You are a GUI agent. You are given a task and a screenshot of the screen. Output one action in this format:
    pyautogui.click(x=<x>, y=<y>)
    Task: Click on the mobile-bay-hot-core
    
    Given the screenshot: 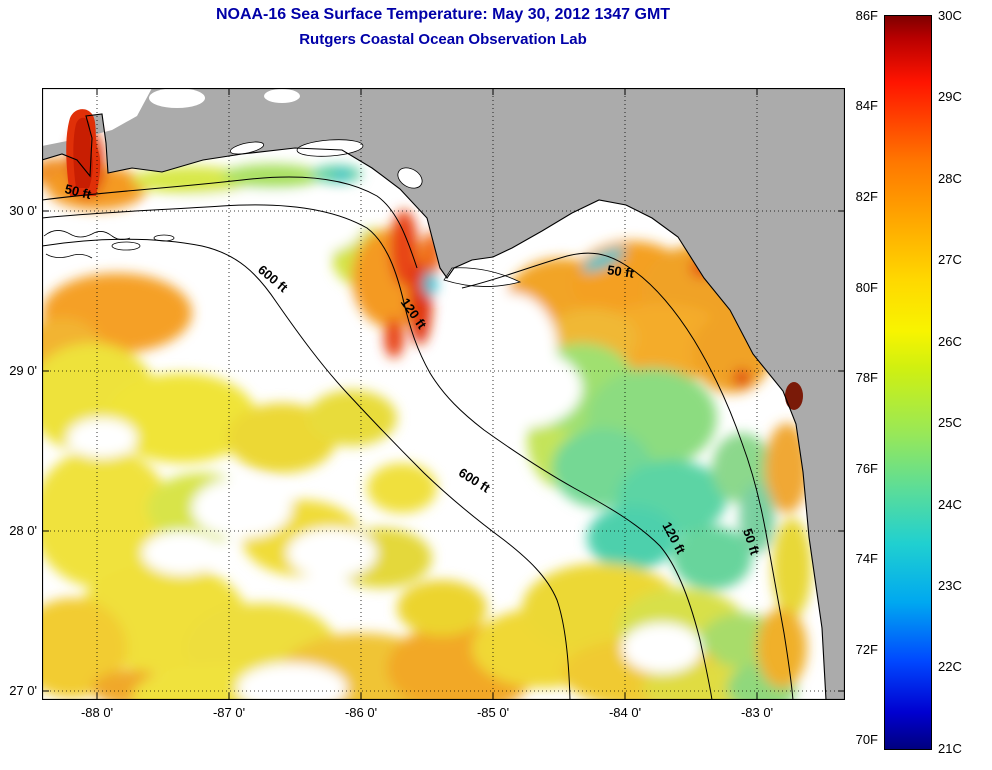 What is the action you would take?
    pyautogui.click(x=83, y=152)
    